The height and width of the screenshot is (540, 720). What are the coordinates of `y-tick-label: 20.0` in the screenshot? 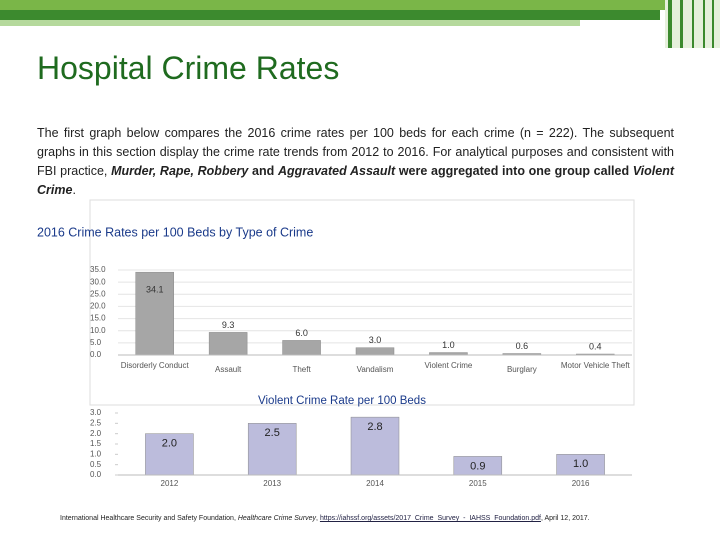 It's located at (98, 306).